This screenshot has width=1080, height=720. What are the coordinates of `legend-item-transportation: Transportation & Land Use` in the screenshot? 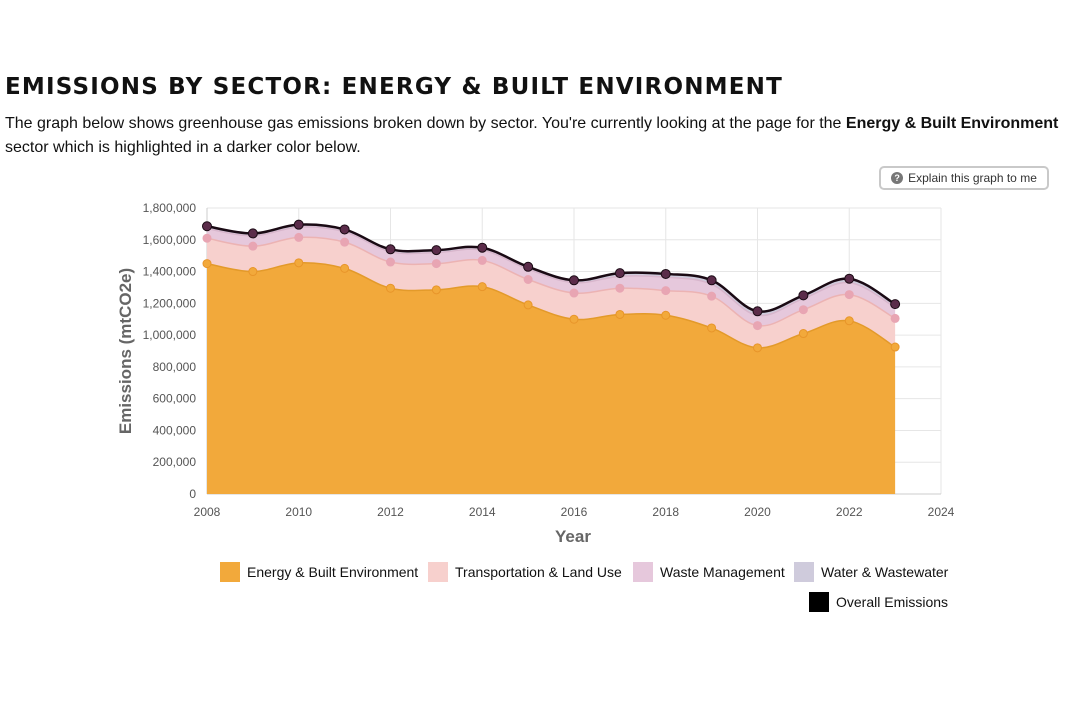 It's located at (525, 572).